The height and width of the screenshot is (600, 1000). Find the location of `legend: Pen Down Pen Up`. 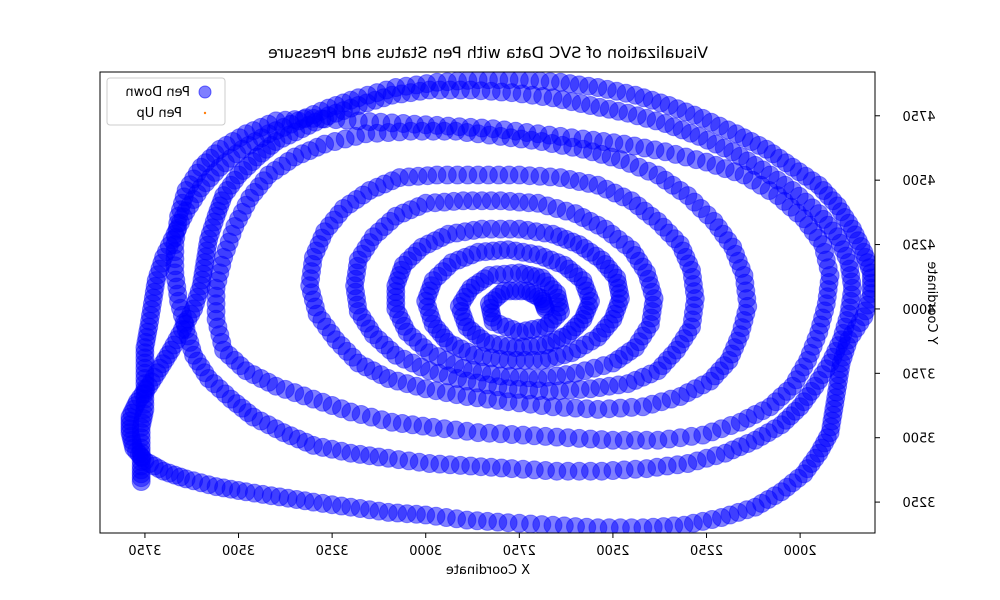

legend: Pen Down Pen Up is located at coordinates (166, 101).